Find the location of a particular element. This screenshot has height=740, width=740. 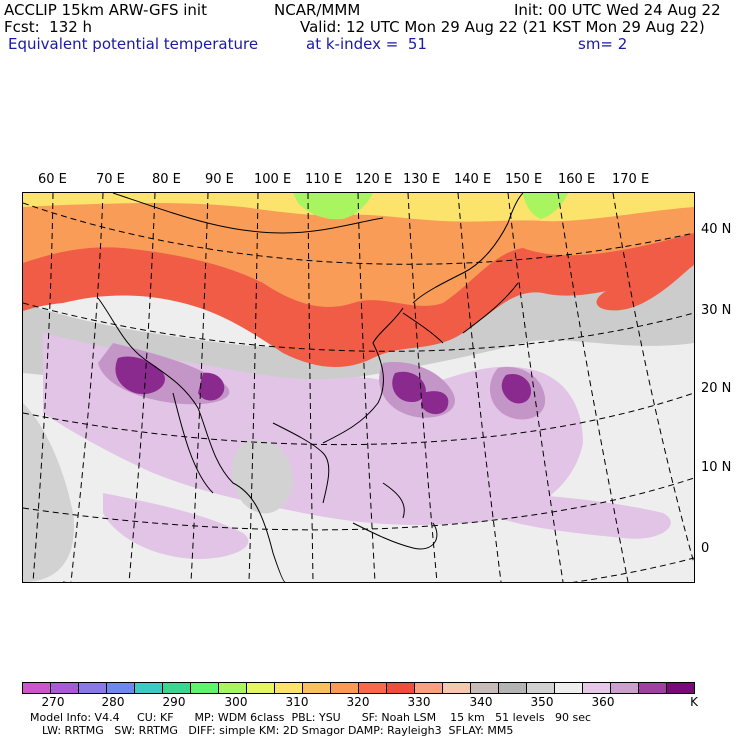

init-time: Init: 00 UTC Wed 24 Aug 22 is located at coordinates (617, 10).